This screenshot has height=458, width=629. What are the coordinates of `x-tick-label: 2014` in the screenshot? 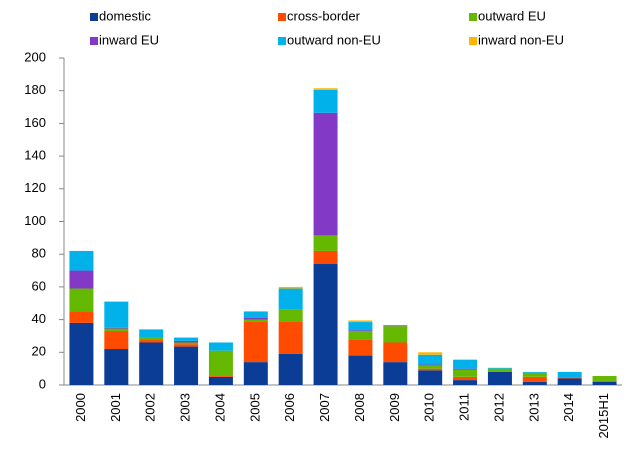 It's located at (568, 407).